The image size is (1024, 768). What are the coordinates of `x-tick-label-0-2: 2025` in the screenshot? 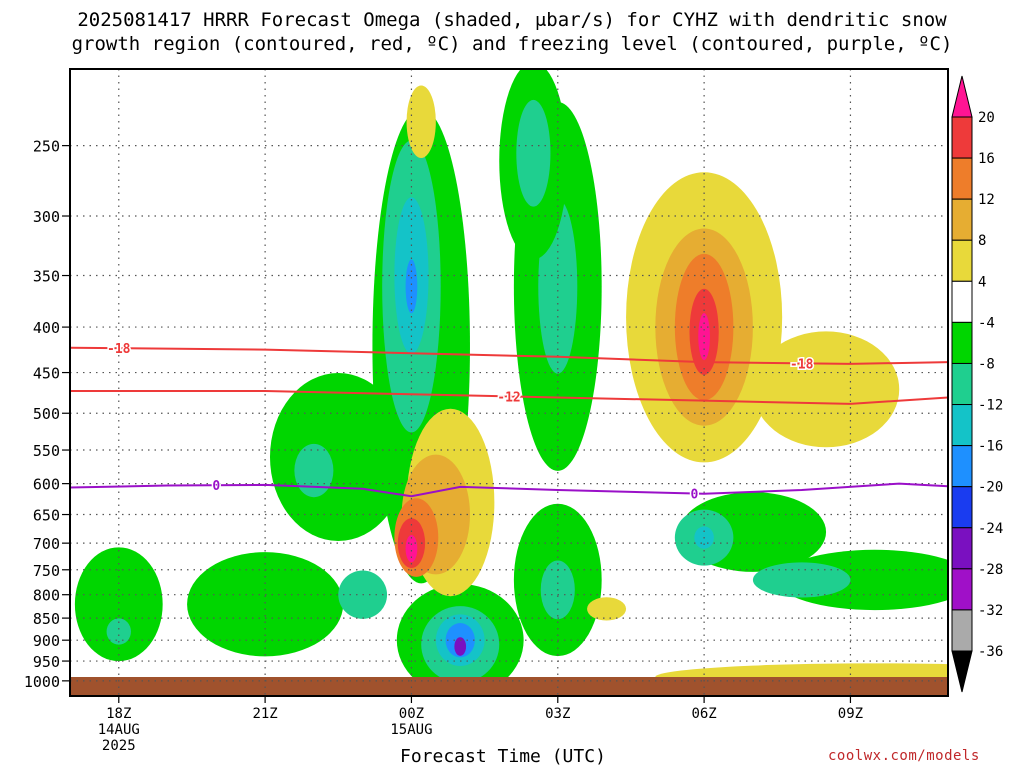 It's located at (119, 746).